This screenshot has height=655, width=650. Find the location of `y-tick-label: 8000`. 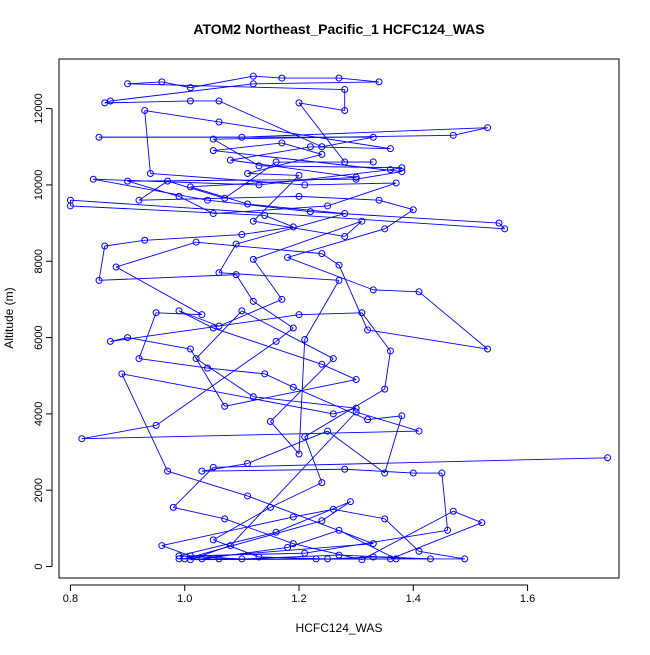

y-tick-label: 8000 is located at coordinates (39, 261).